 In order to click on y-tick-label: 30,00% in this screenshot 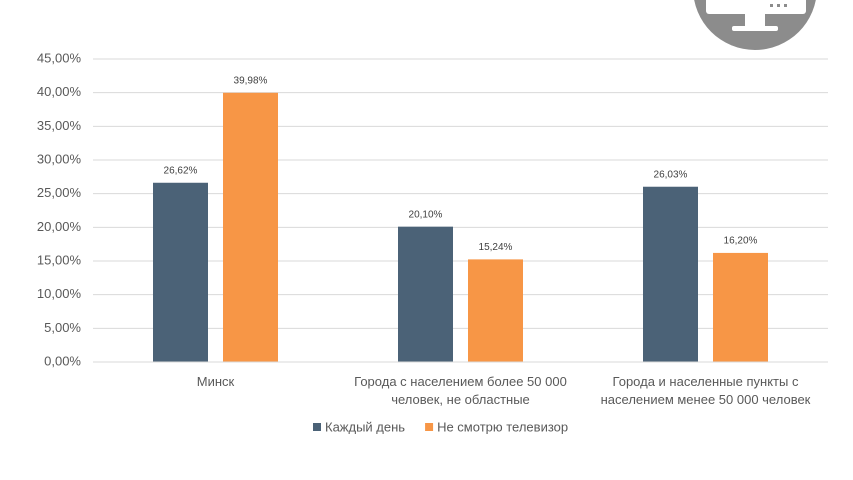, I will do `click(59, 158)`.